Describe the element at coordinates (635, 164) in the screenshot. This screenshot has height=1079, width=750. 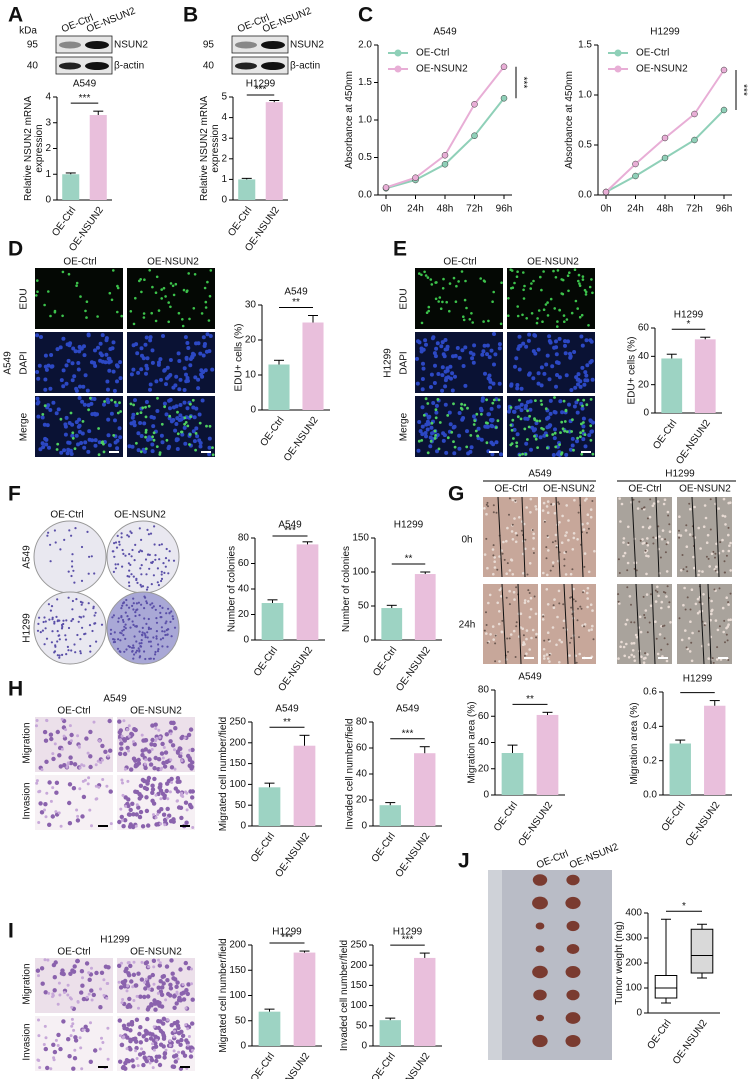
I see `point` at that location.